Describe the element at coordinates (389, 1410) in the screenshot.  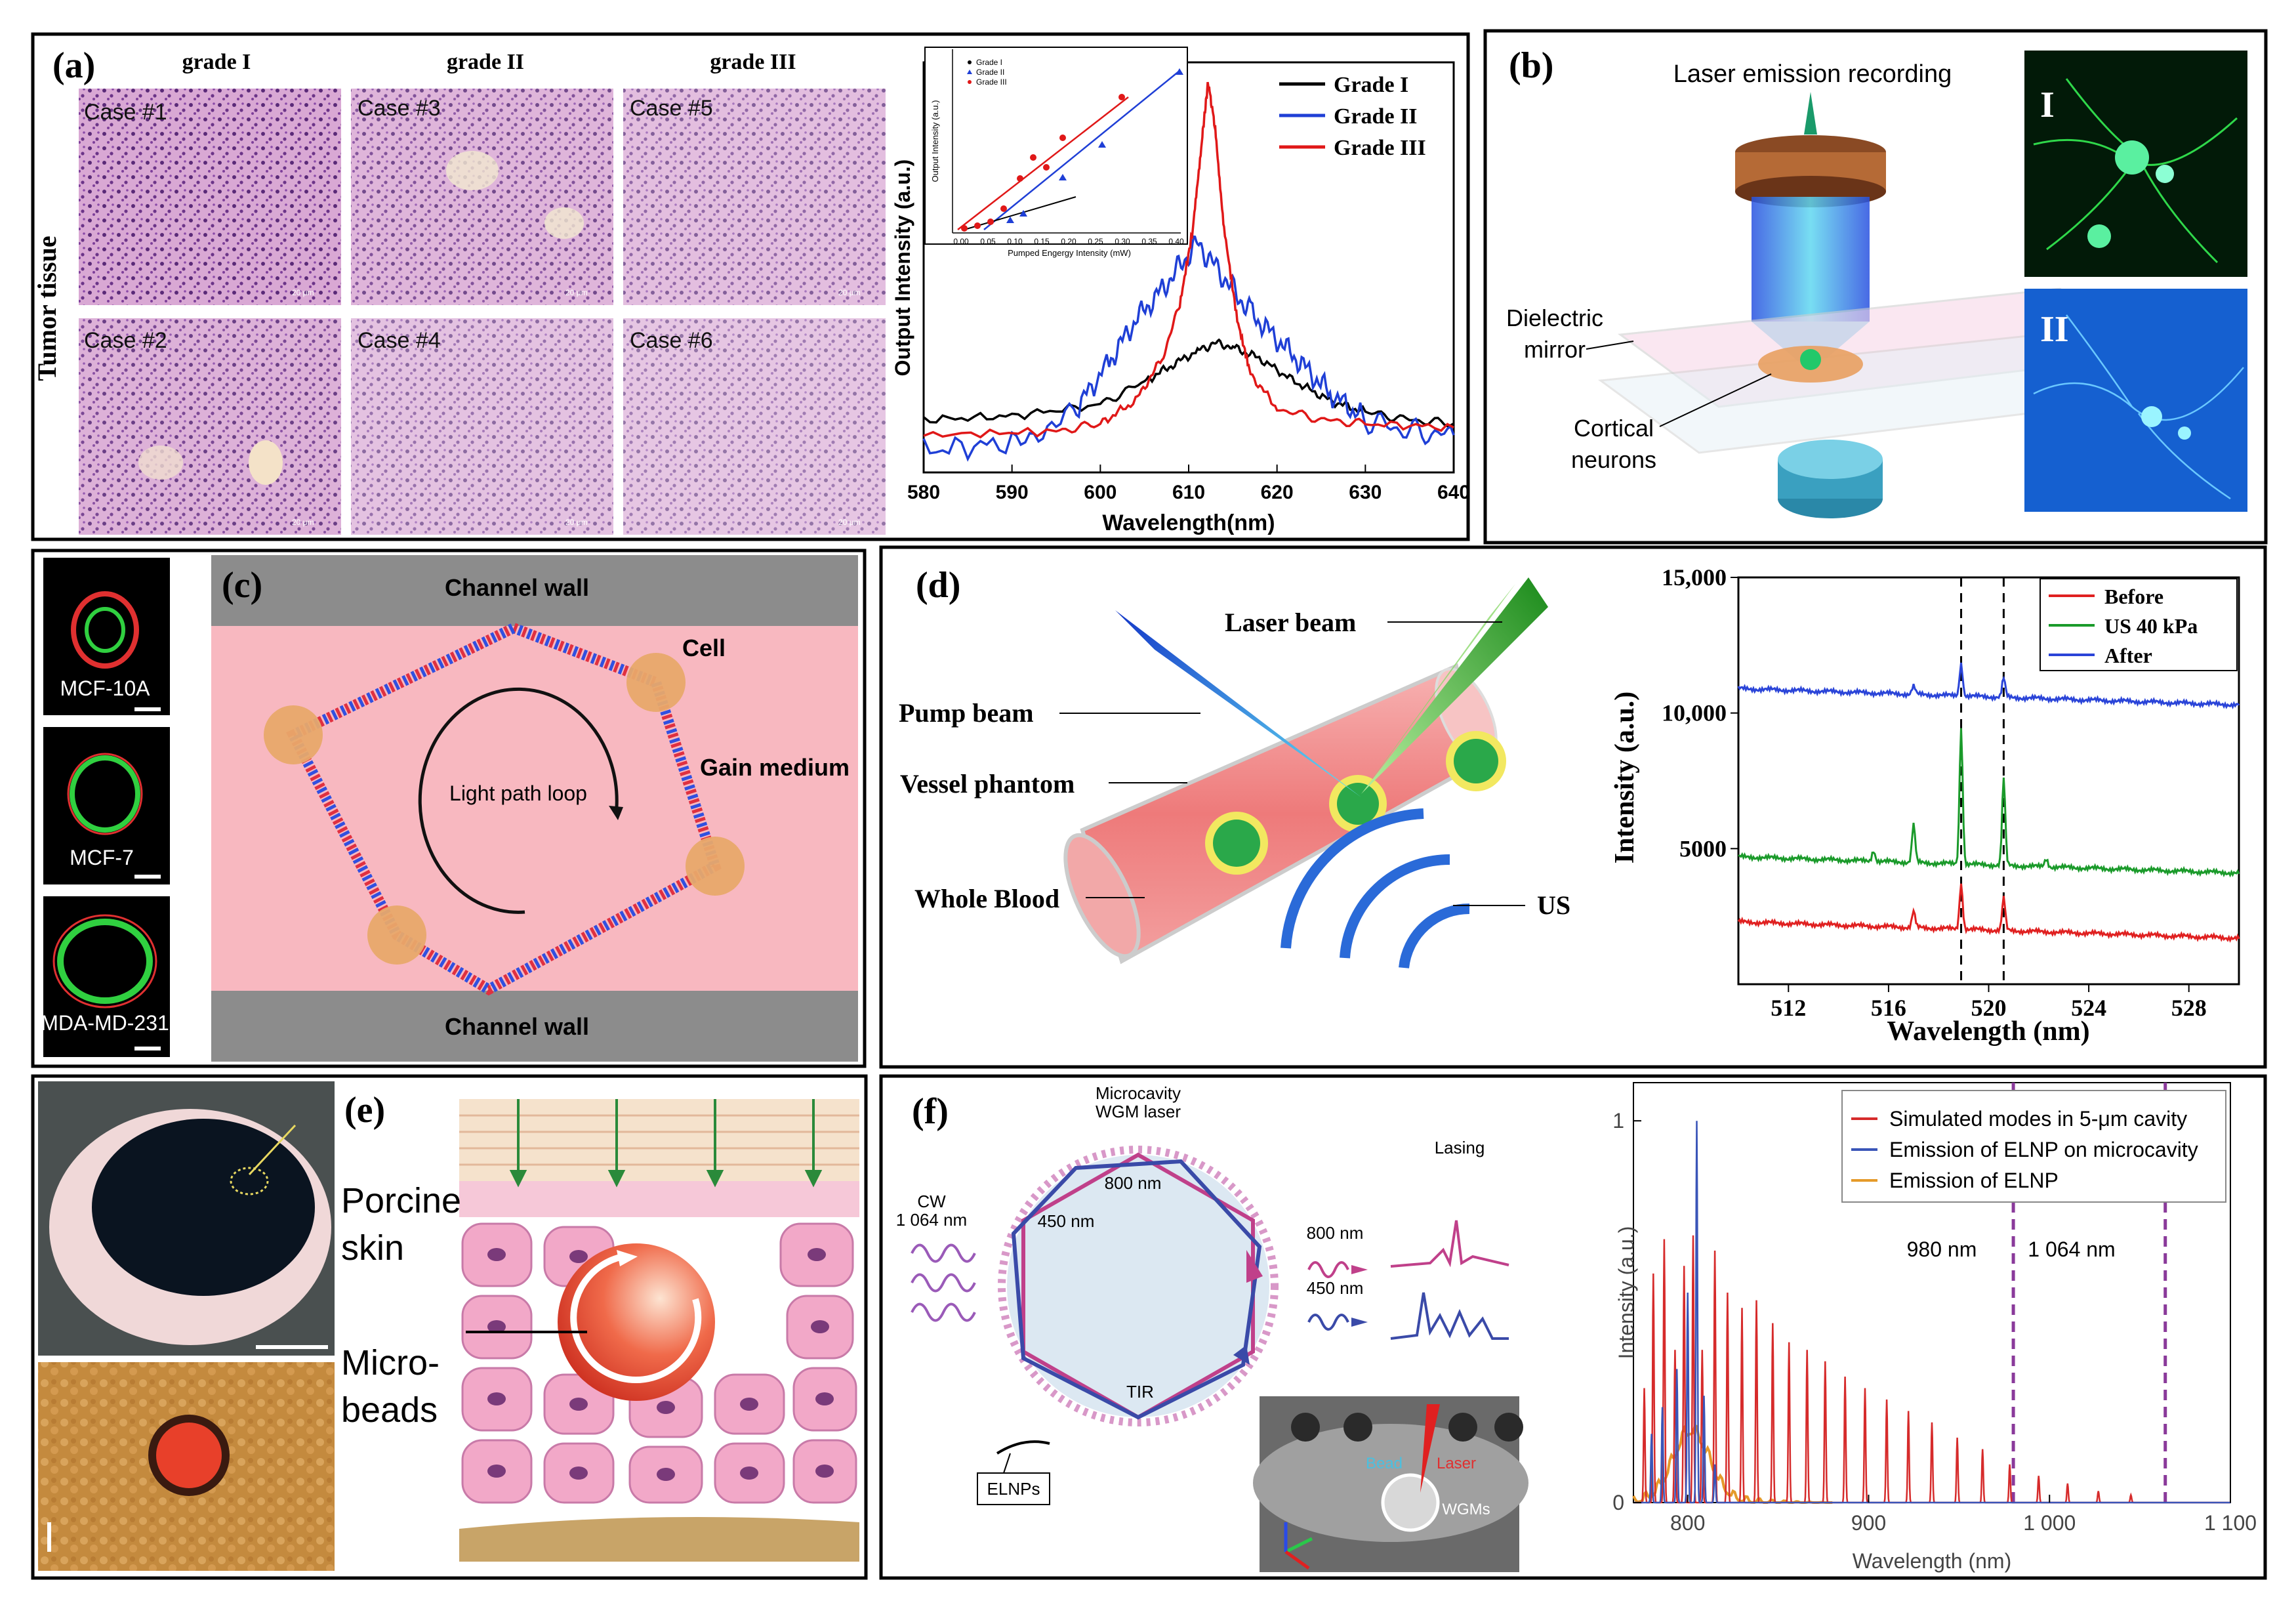
I see `beads-label: beads` at that location.